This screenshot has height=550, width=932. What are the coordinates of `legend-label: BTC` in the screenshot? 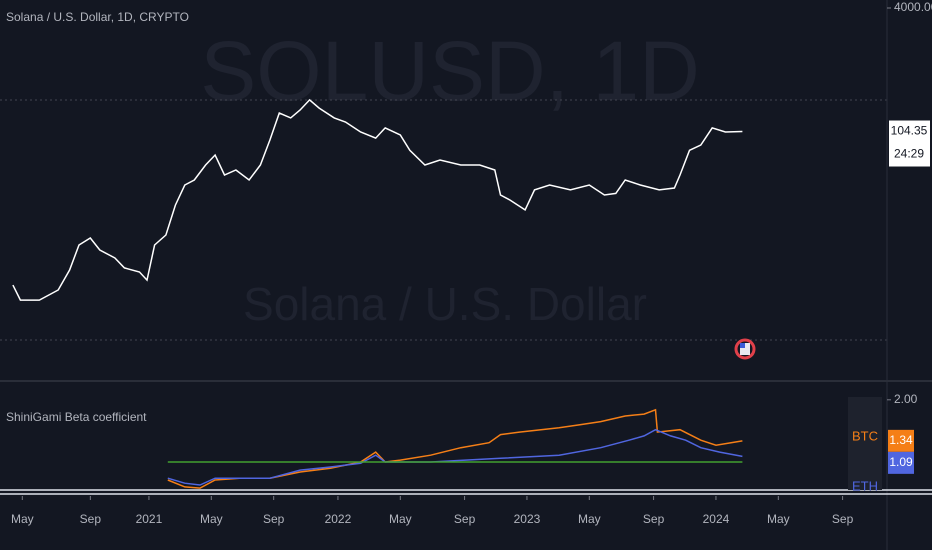 It's located at (865, 435).